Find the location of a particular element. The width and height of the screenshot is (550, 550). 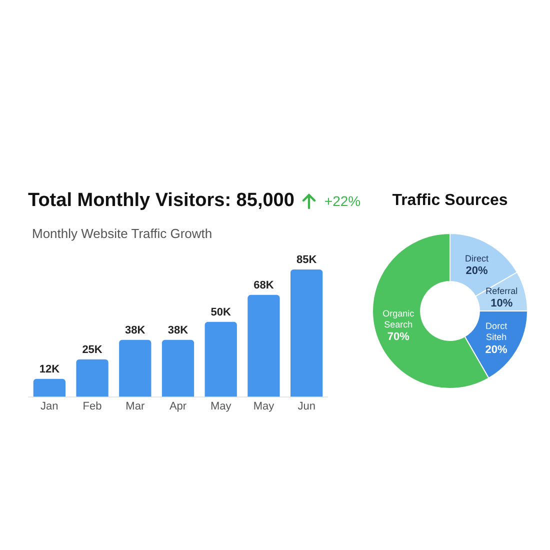

chart-title: Total Monthly Visitors: 85,000 is located at coordinates (161, 201).